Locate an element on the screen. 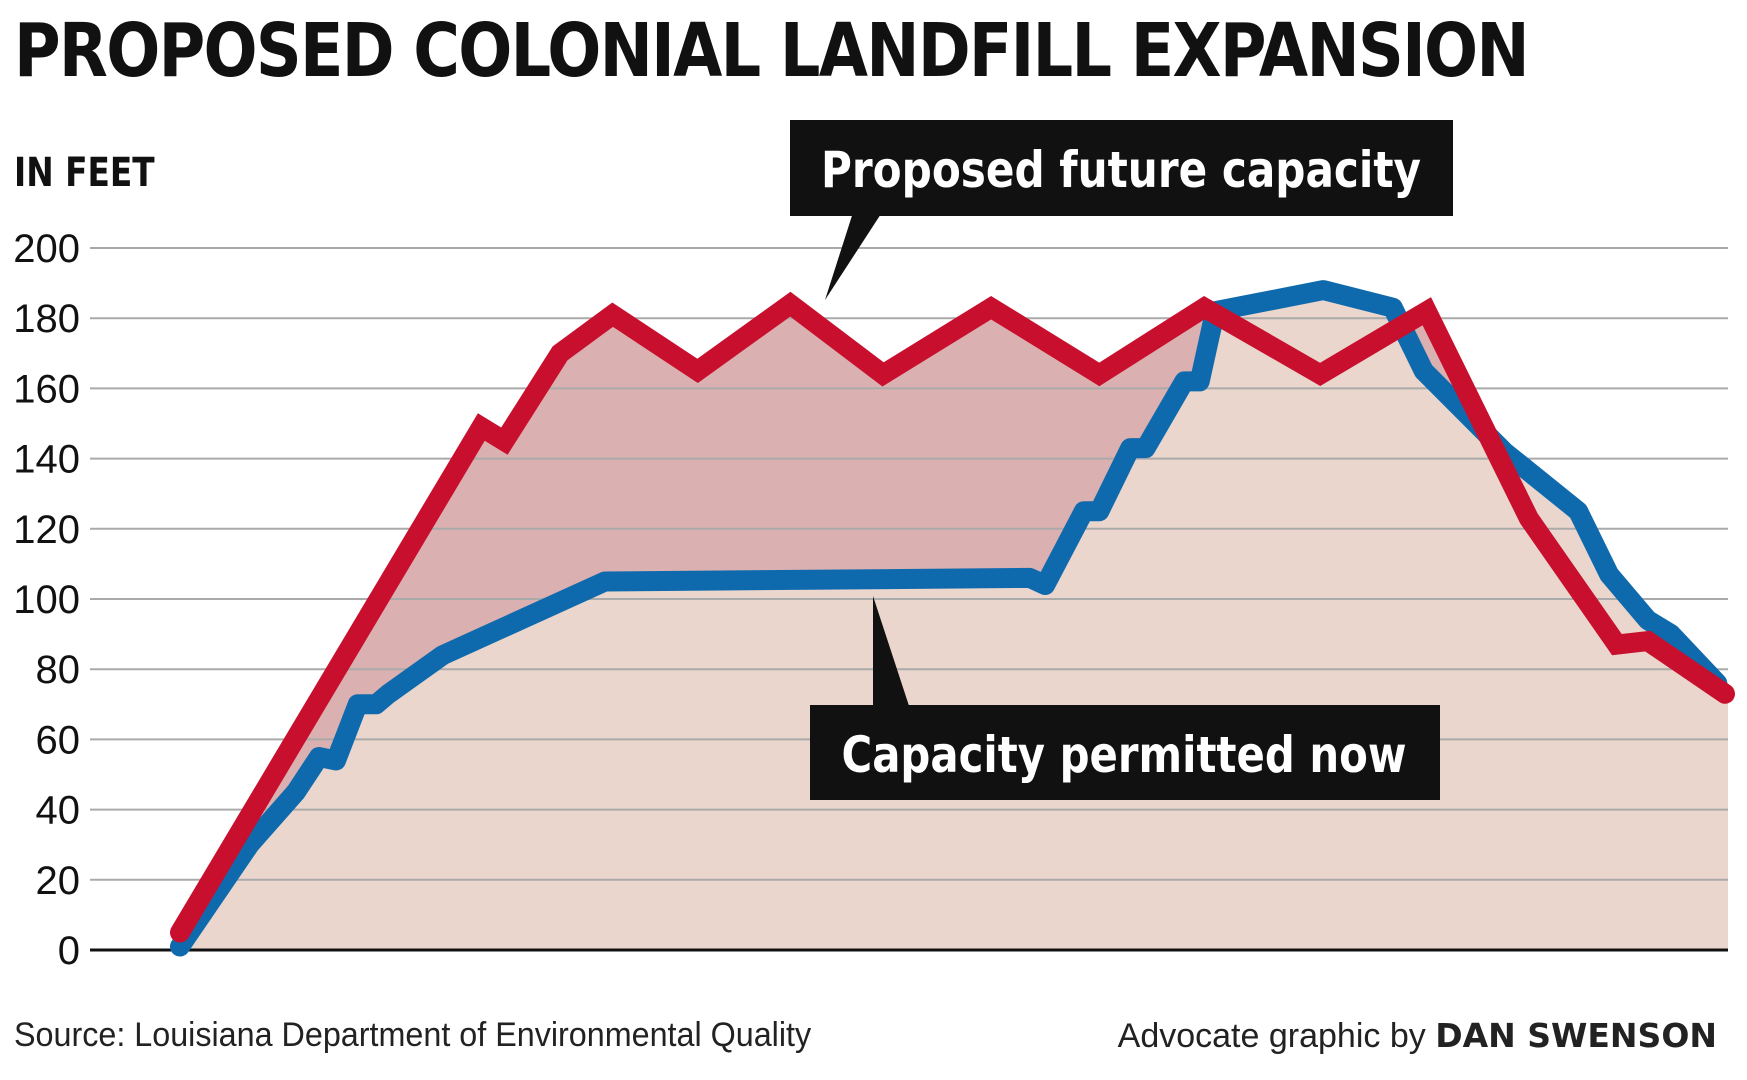  callout-permitted: Capacity permitted now is located at coordinates (1125, 698).